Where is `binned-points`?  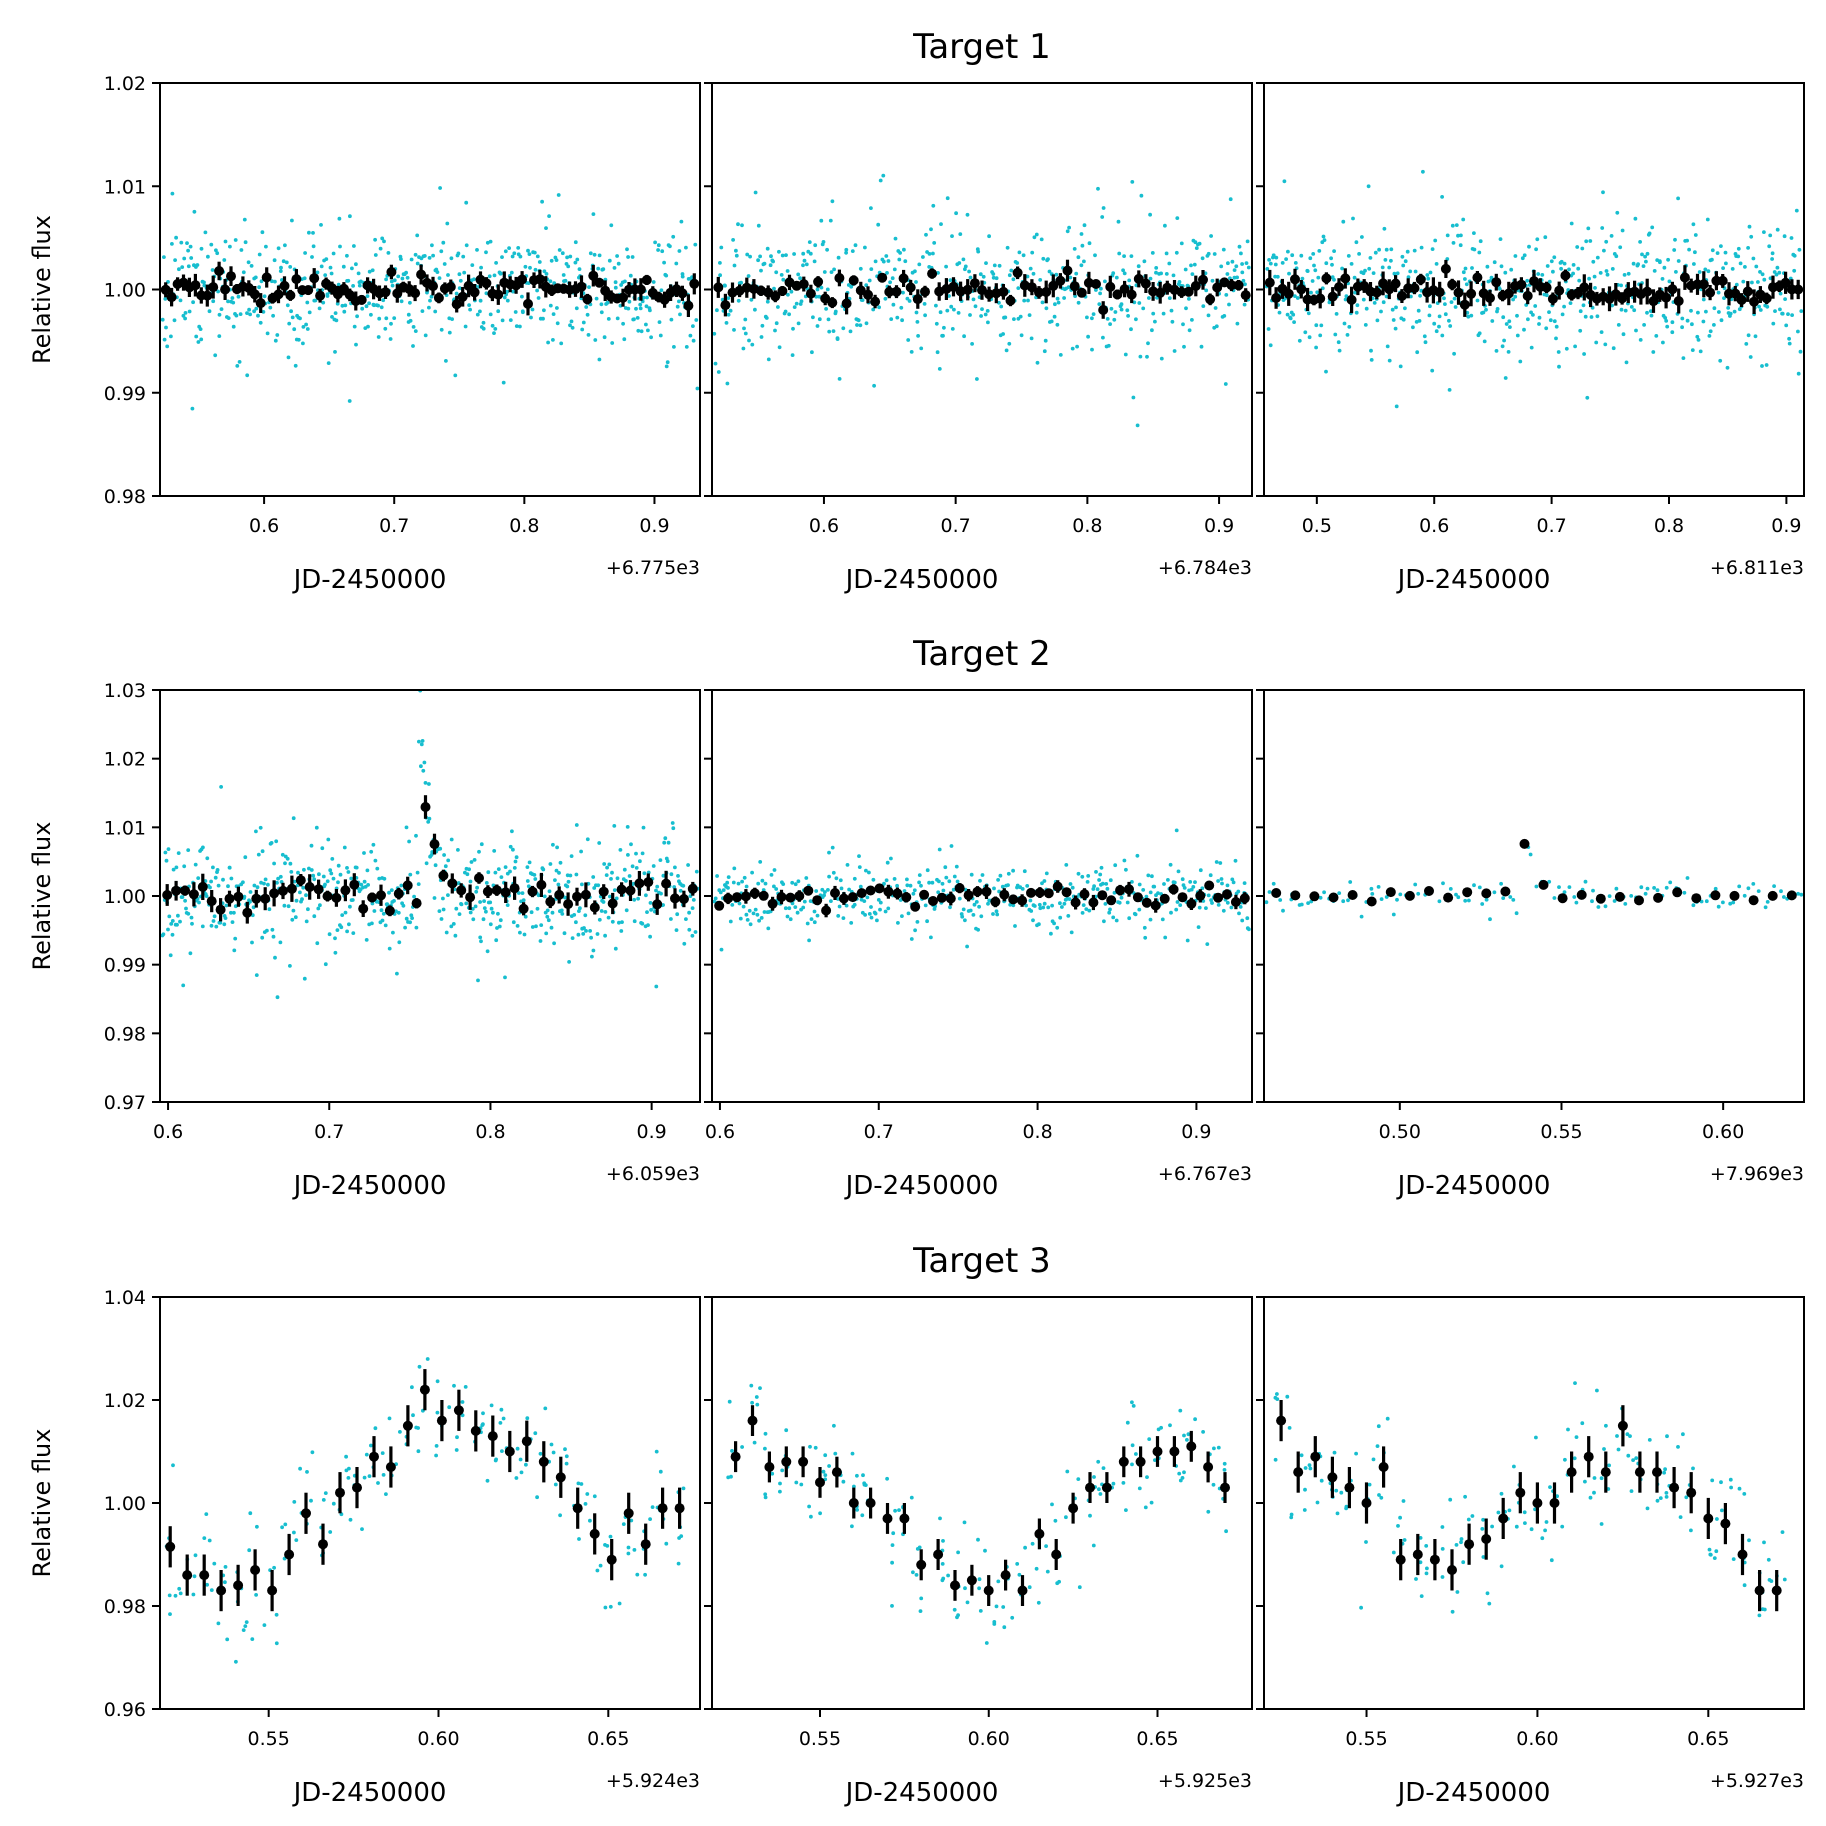 binned-points is located at coordinates (1534, 872).